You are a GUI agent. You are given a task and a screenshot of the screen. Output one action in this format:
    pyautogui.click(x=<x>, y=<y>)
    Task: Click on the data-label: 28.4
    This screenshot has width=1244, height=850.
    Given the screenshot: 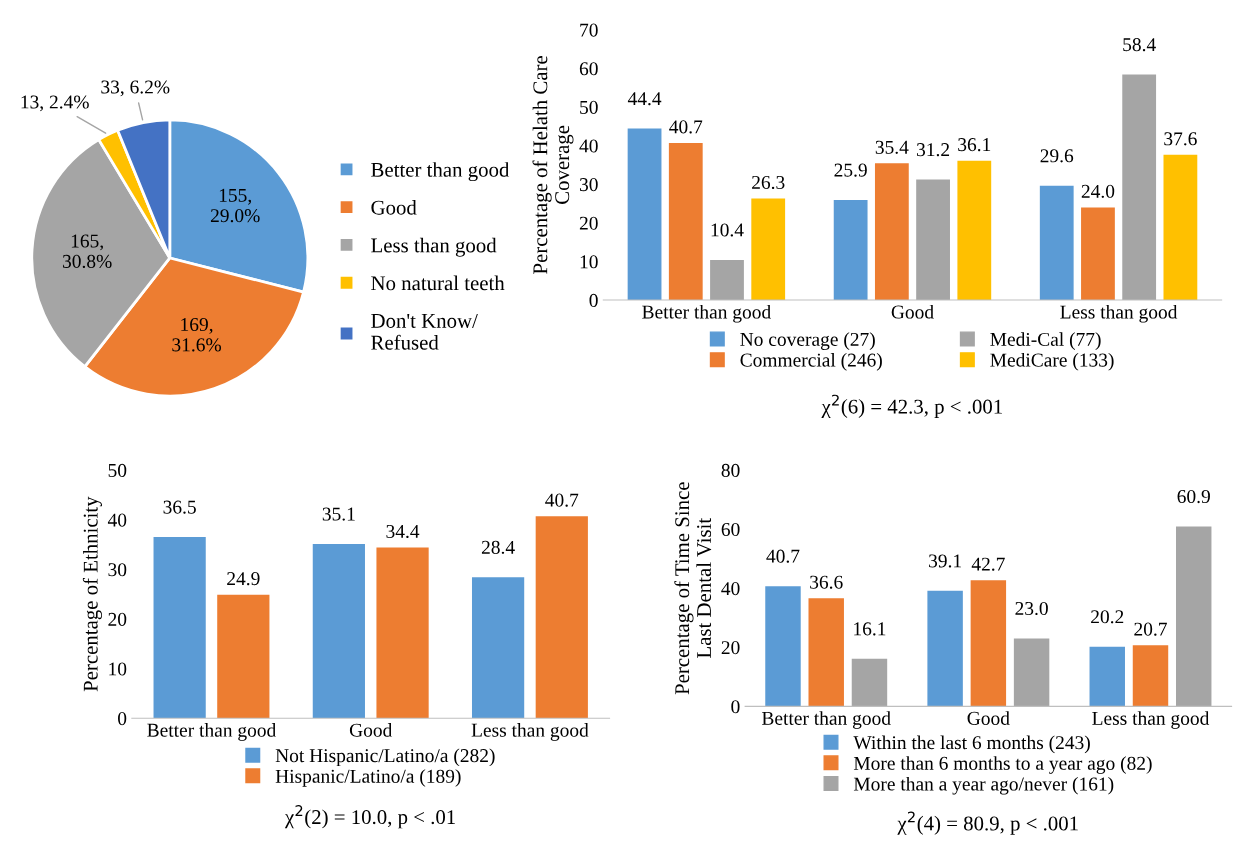 What is the action you would take?
    pyautogui.click(x=498, y=547)
    